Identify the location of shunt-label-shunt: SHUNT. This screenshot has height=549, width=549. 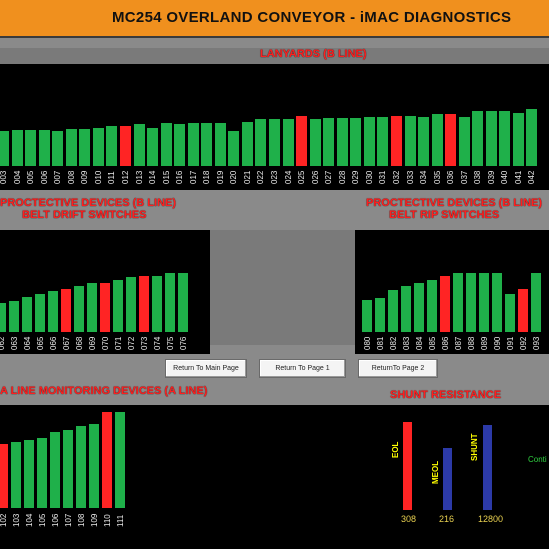
(474, 447).